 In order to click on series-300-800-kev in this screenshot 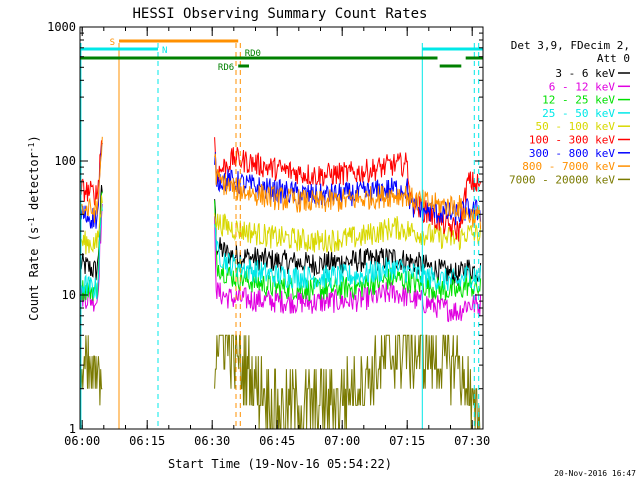, I will do `click(280, 185)`.